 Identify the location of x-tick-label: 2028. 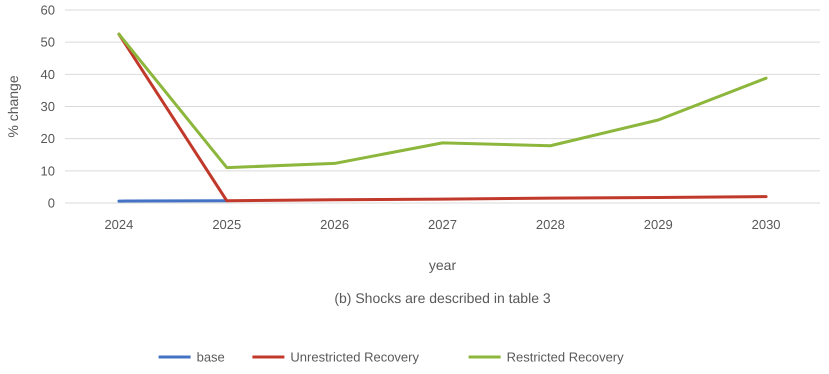
(550, 224).